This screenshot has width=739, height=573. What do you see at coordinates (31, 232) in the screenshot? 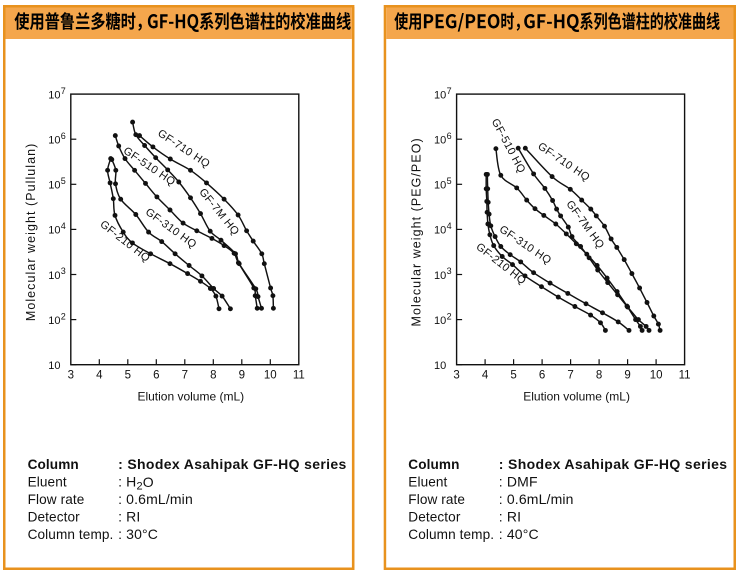
I see `svg-text: Molecular weight (Pullulan)` at bounding box center [31, 232].